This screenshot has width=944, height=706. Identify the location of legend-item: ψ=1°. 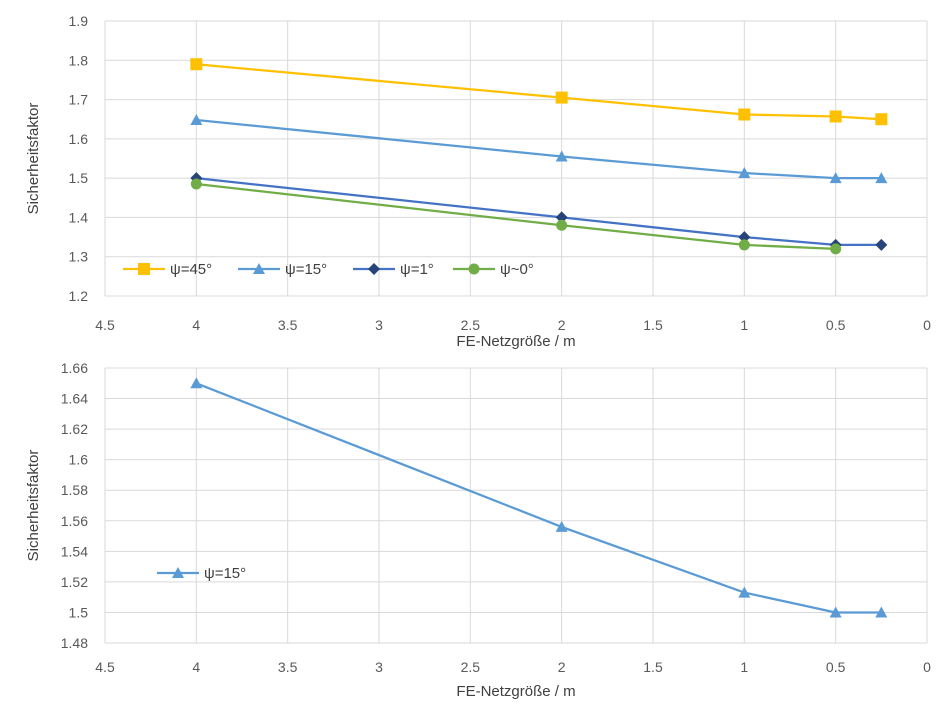
(393, 269).